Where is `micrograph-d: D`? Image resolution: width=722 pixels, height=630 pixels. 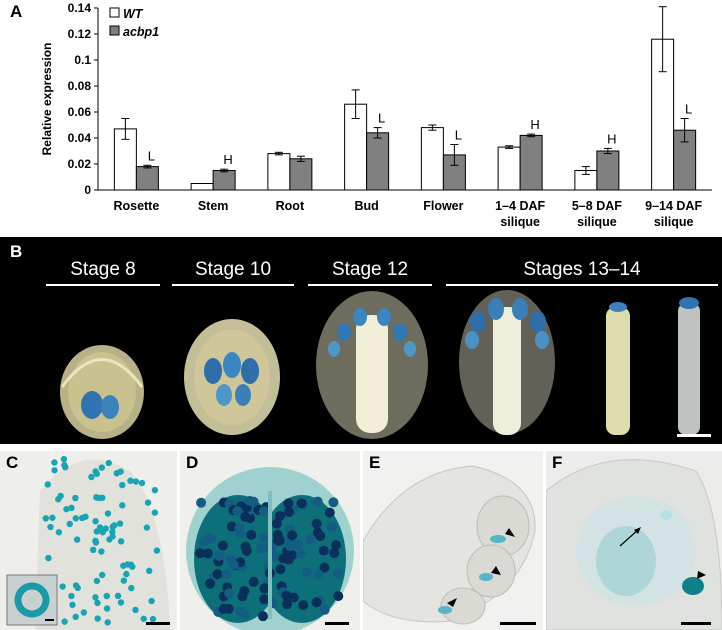
micrograph-d: D is located at coordinates (270, 540).